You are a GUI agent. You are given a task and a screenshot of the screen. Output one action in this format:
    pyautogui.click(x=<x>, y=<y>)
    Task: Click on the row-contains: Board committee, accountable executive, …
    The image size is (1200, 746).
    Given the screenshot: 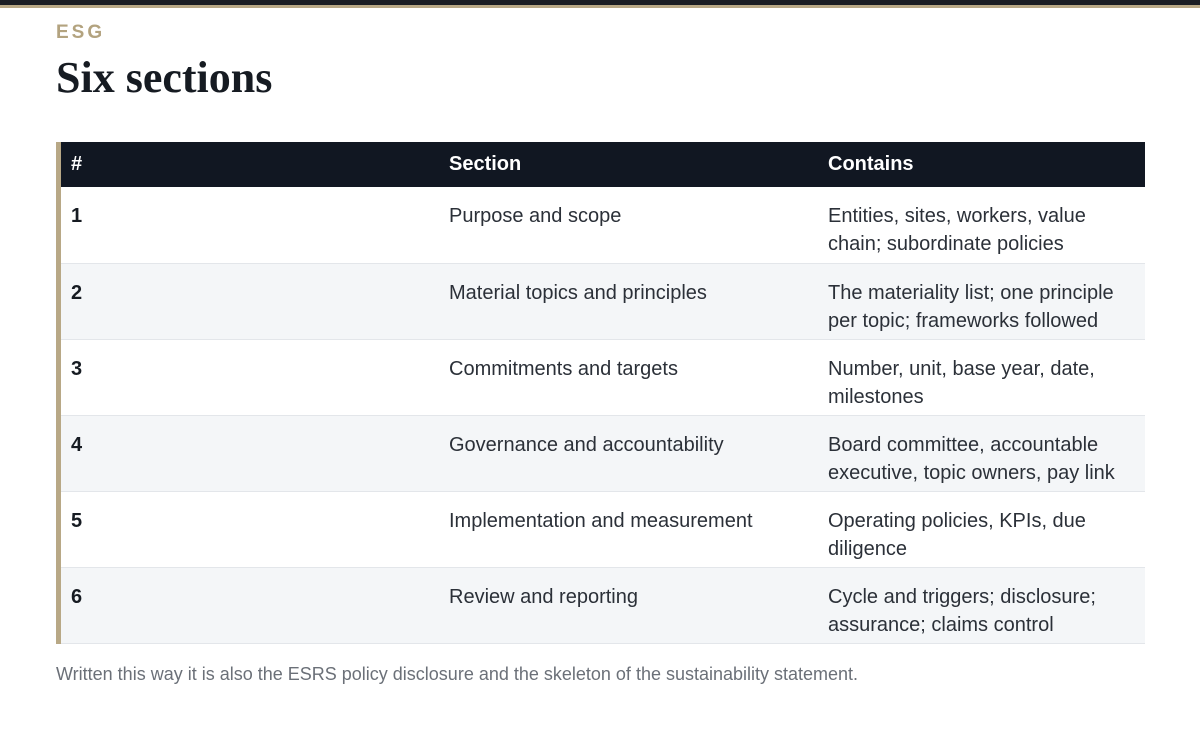 What is the action you would take?
    pyautogui.click(x=971, y=458)
    